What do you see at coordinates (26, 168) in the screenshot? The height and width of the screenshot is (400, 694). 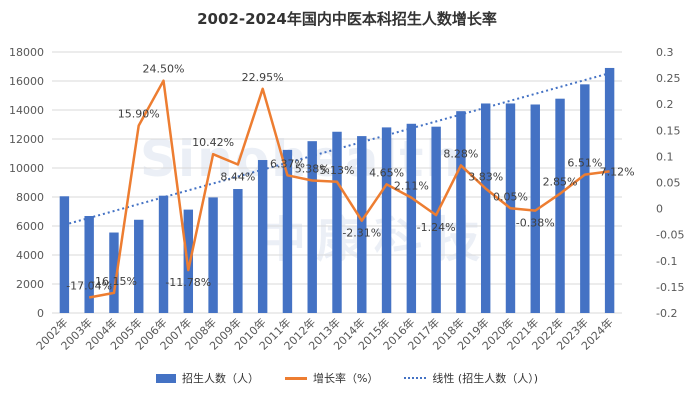 I see `y-left-tick-label: 10000` at bounding box center [26, 168].